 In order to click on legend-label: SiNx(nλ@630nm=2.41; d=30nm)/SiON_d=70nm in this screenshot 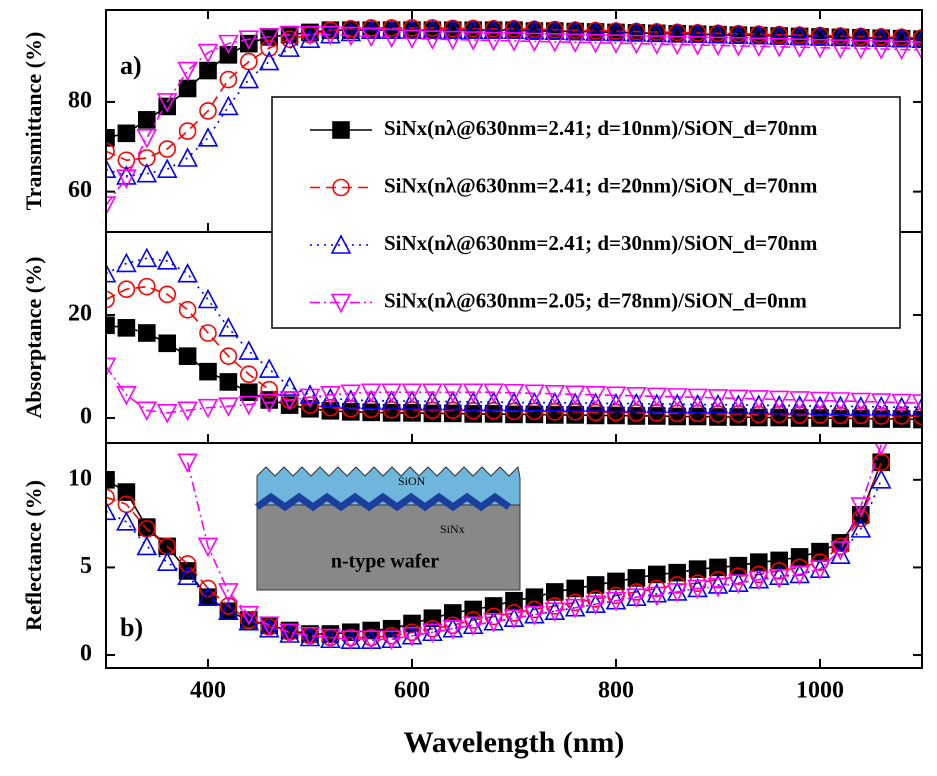, I will do `click(601, 243)`.